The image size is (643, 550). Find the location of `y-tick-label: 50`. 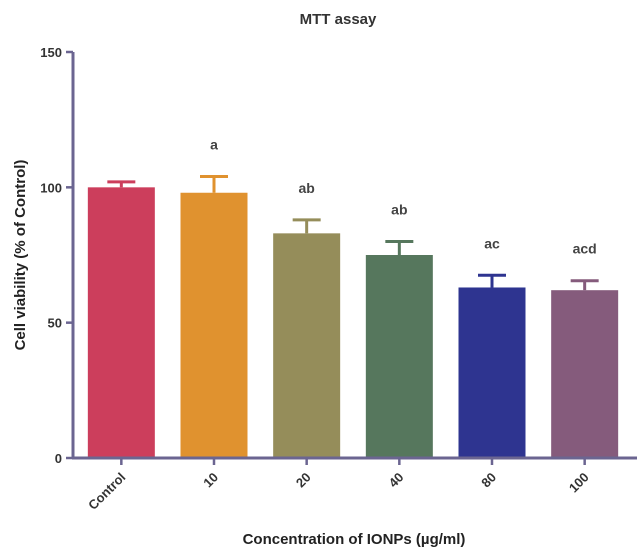

y-tick-label: 50 is located at coordinates (55, 323).